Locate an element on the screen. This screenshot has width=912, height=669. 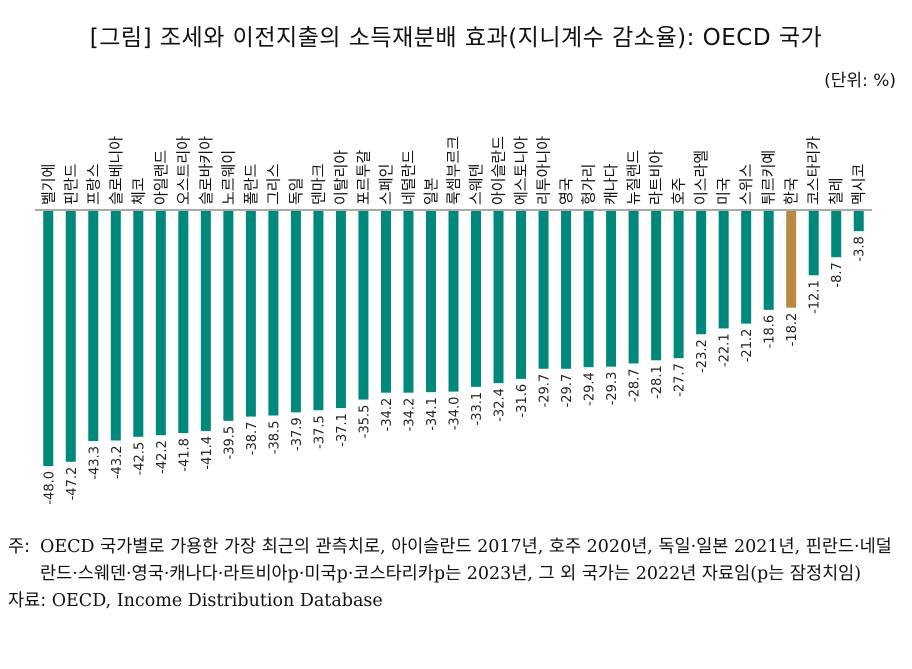
category-label: 핀란드 is located at coordinates (71, 184).